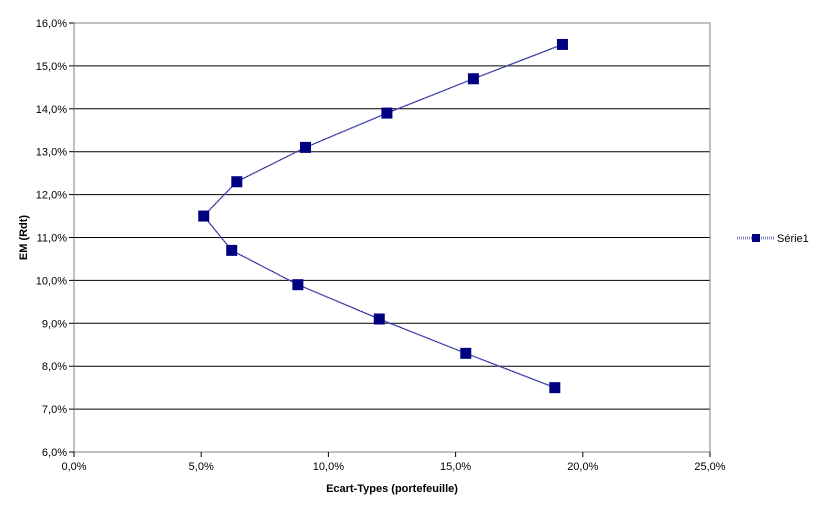  What do you see at coordinates (51, 24) in the screenshot?
I see `y-tick-label: 16,0%` at bounding box center [51, 24].